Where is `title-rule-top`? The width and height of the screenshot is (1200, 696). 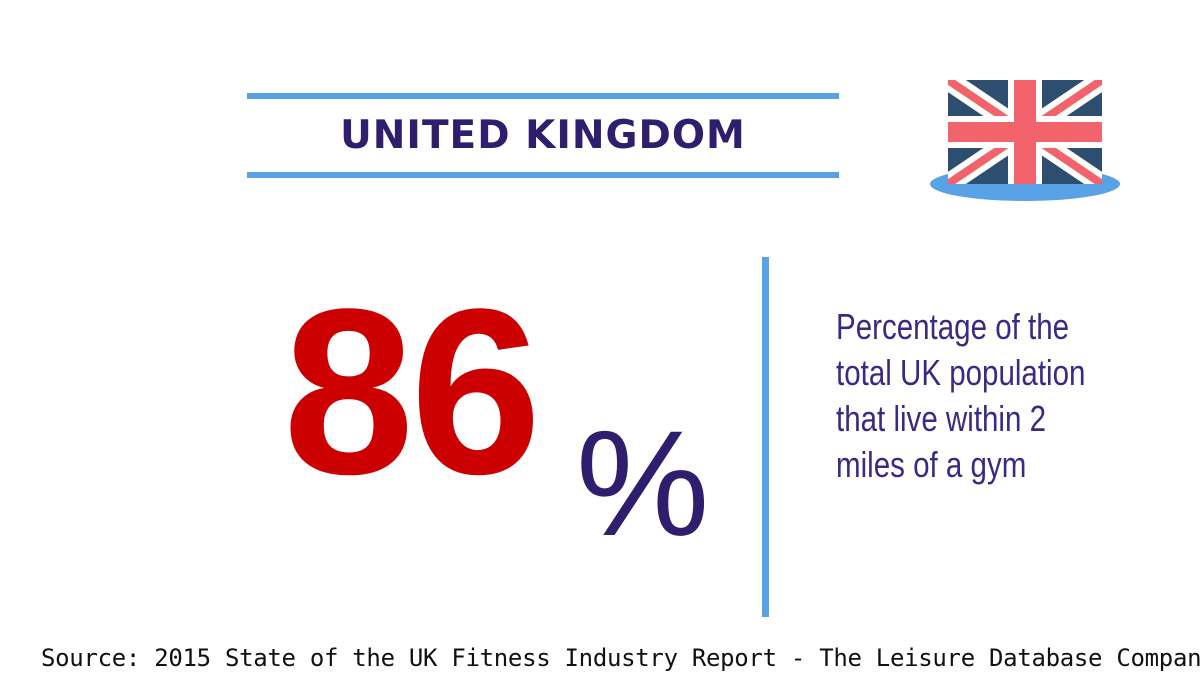
title-rule-top is located at coordinates (543, 96).